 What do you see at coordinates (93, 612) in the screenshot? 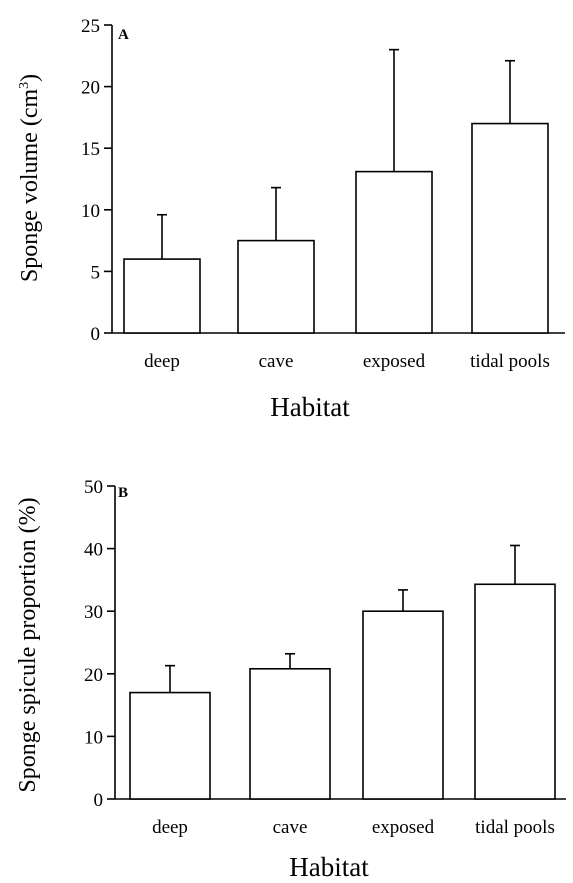
I see `y-tick-label-b: 30` at bounding box center [93, 612].